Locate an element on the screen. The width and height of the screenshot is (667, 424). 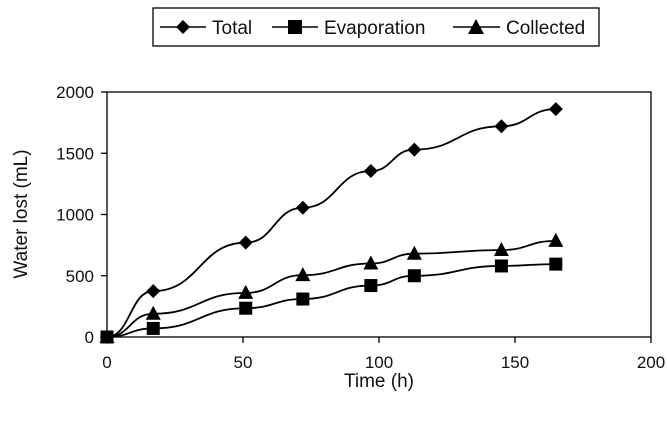
y-tick-label: 0 is located at coordinates (89, 337).